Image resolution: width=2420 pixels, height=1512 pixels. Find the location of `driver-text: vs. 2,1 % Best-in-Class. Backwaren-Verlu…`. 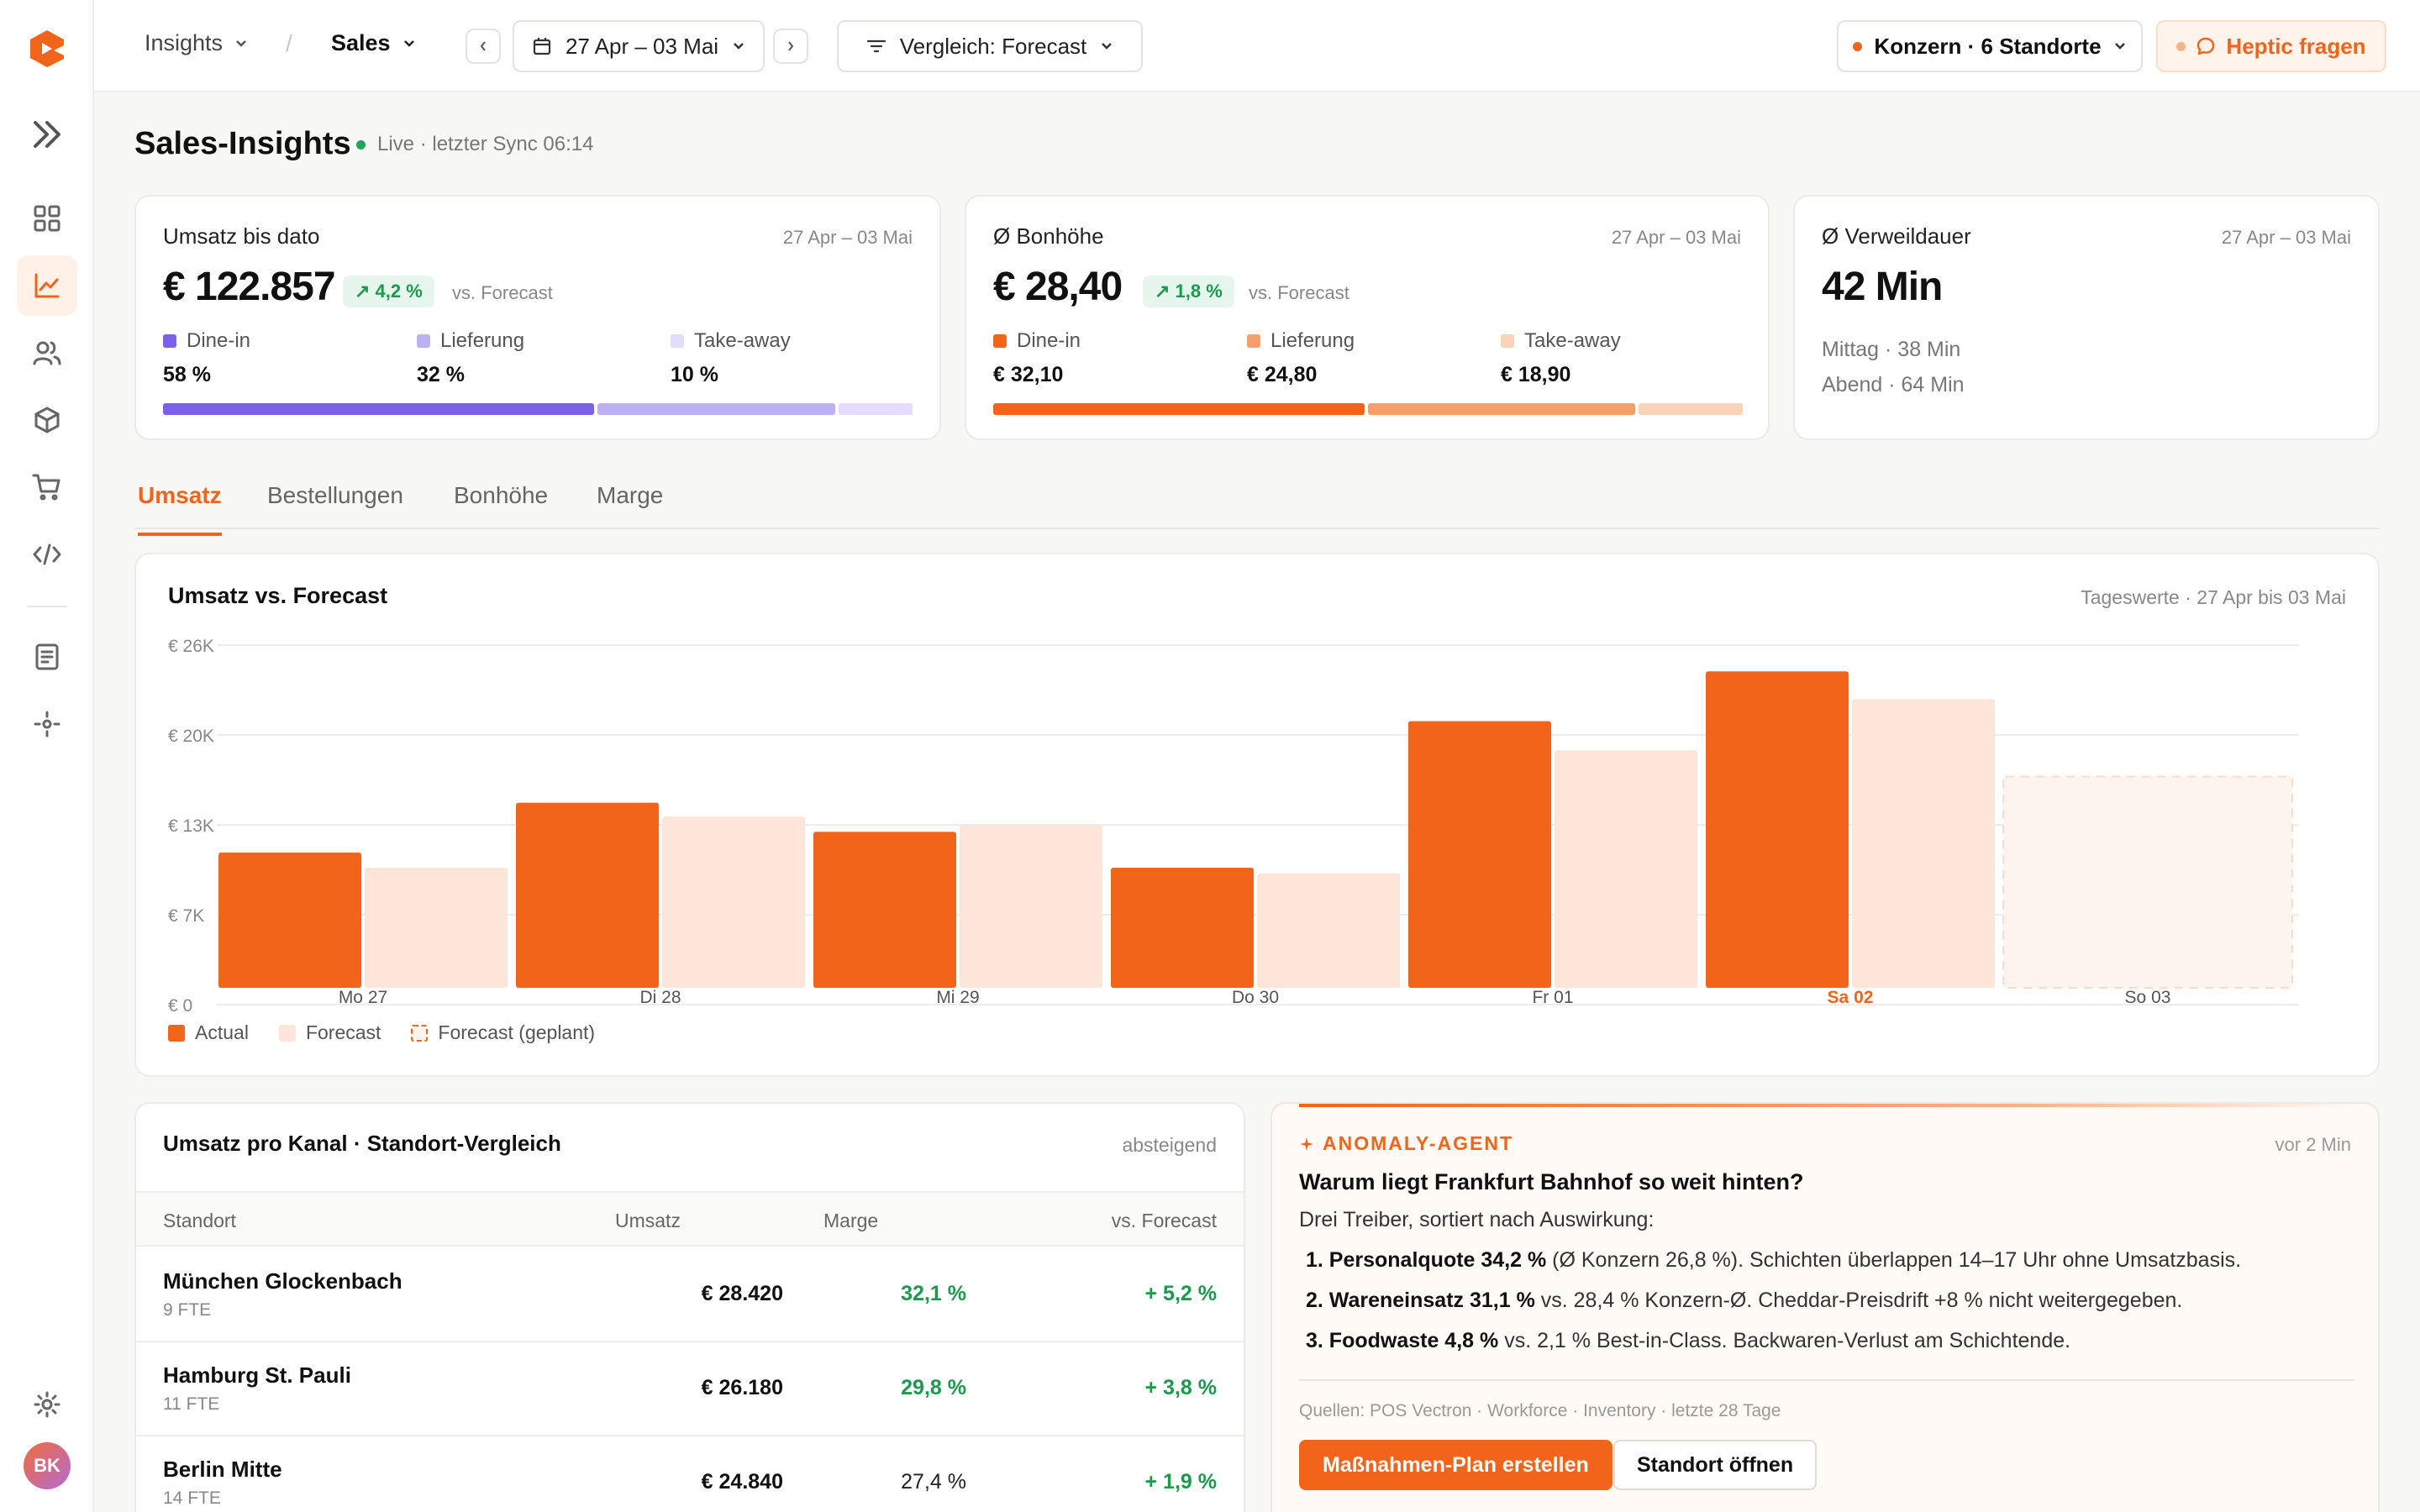

driver-text: vs. 2,1 % Best-in-Class. Backwaren-Verlu… is located at coordinates (1785, 1340).